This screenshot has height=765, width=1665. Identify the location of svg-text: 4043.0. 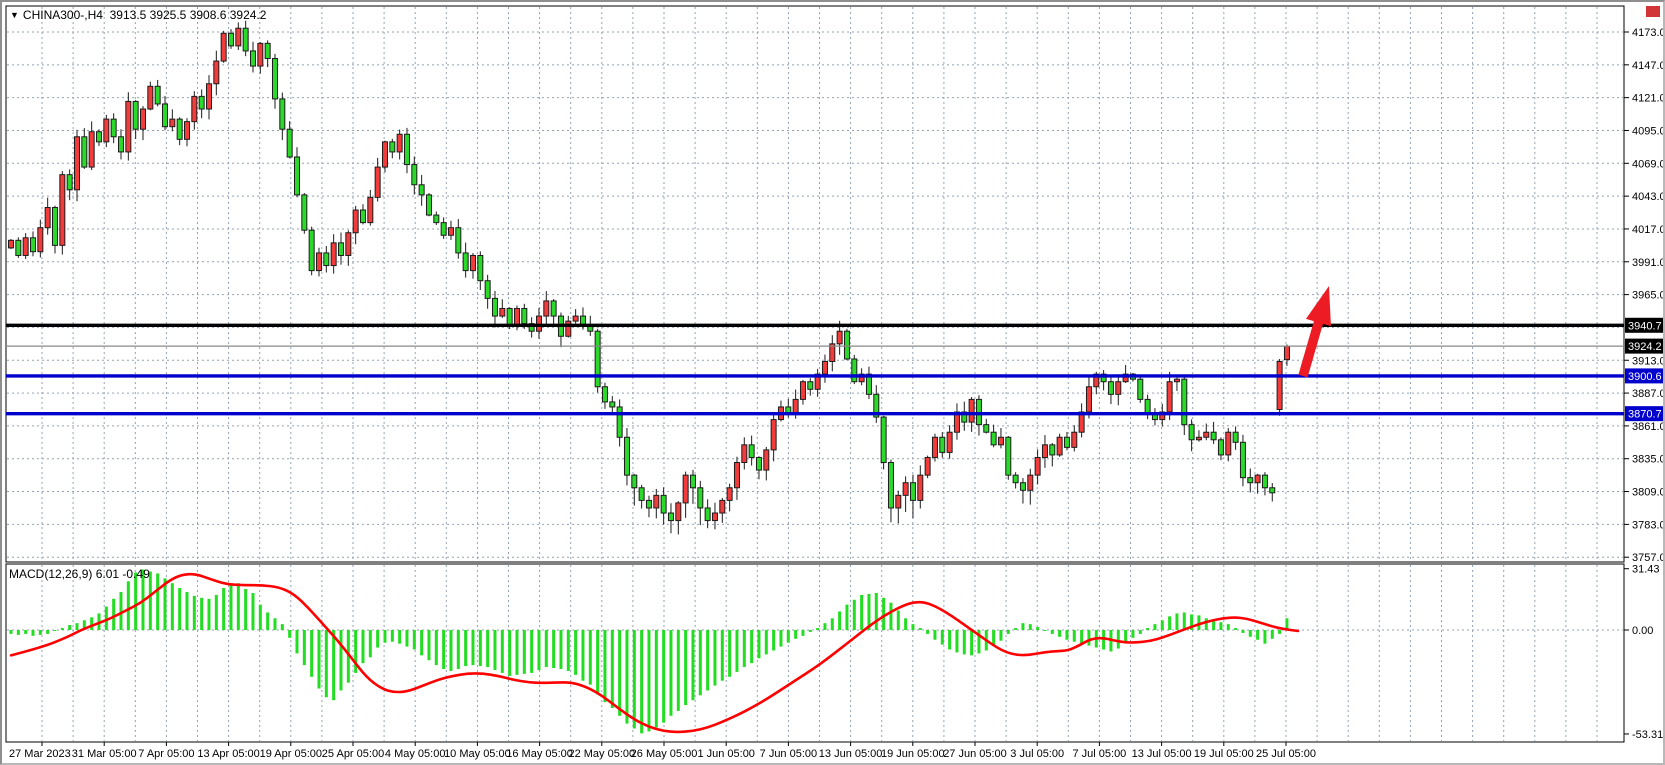
(1648, 197).